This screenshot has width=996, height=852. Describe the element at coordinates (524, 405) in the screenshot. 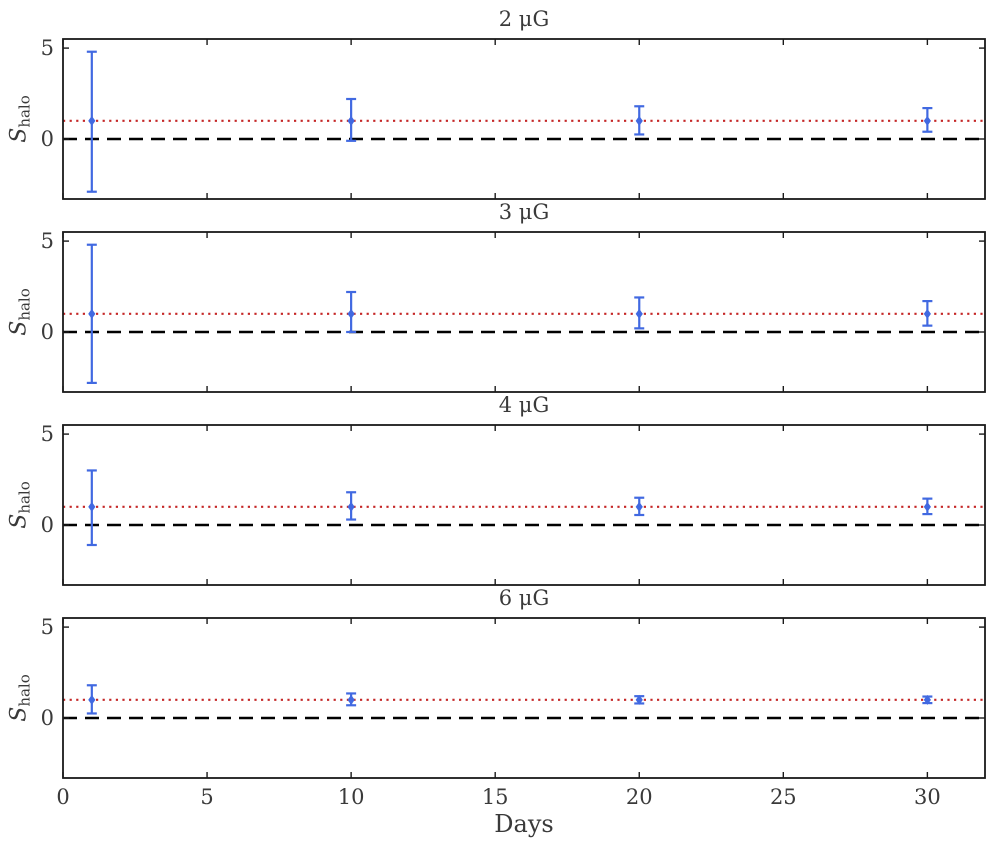

I see `subplot-title-4ug: 4 μG` at that location.